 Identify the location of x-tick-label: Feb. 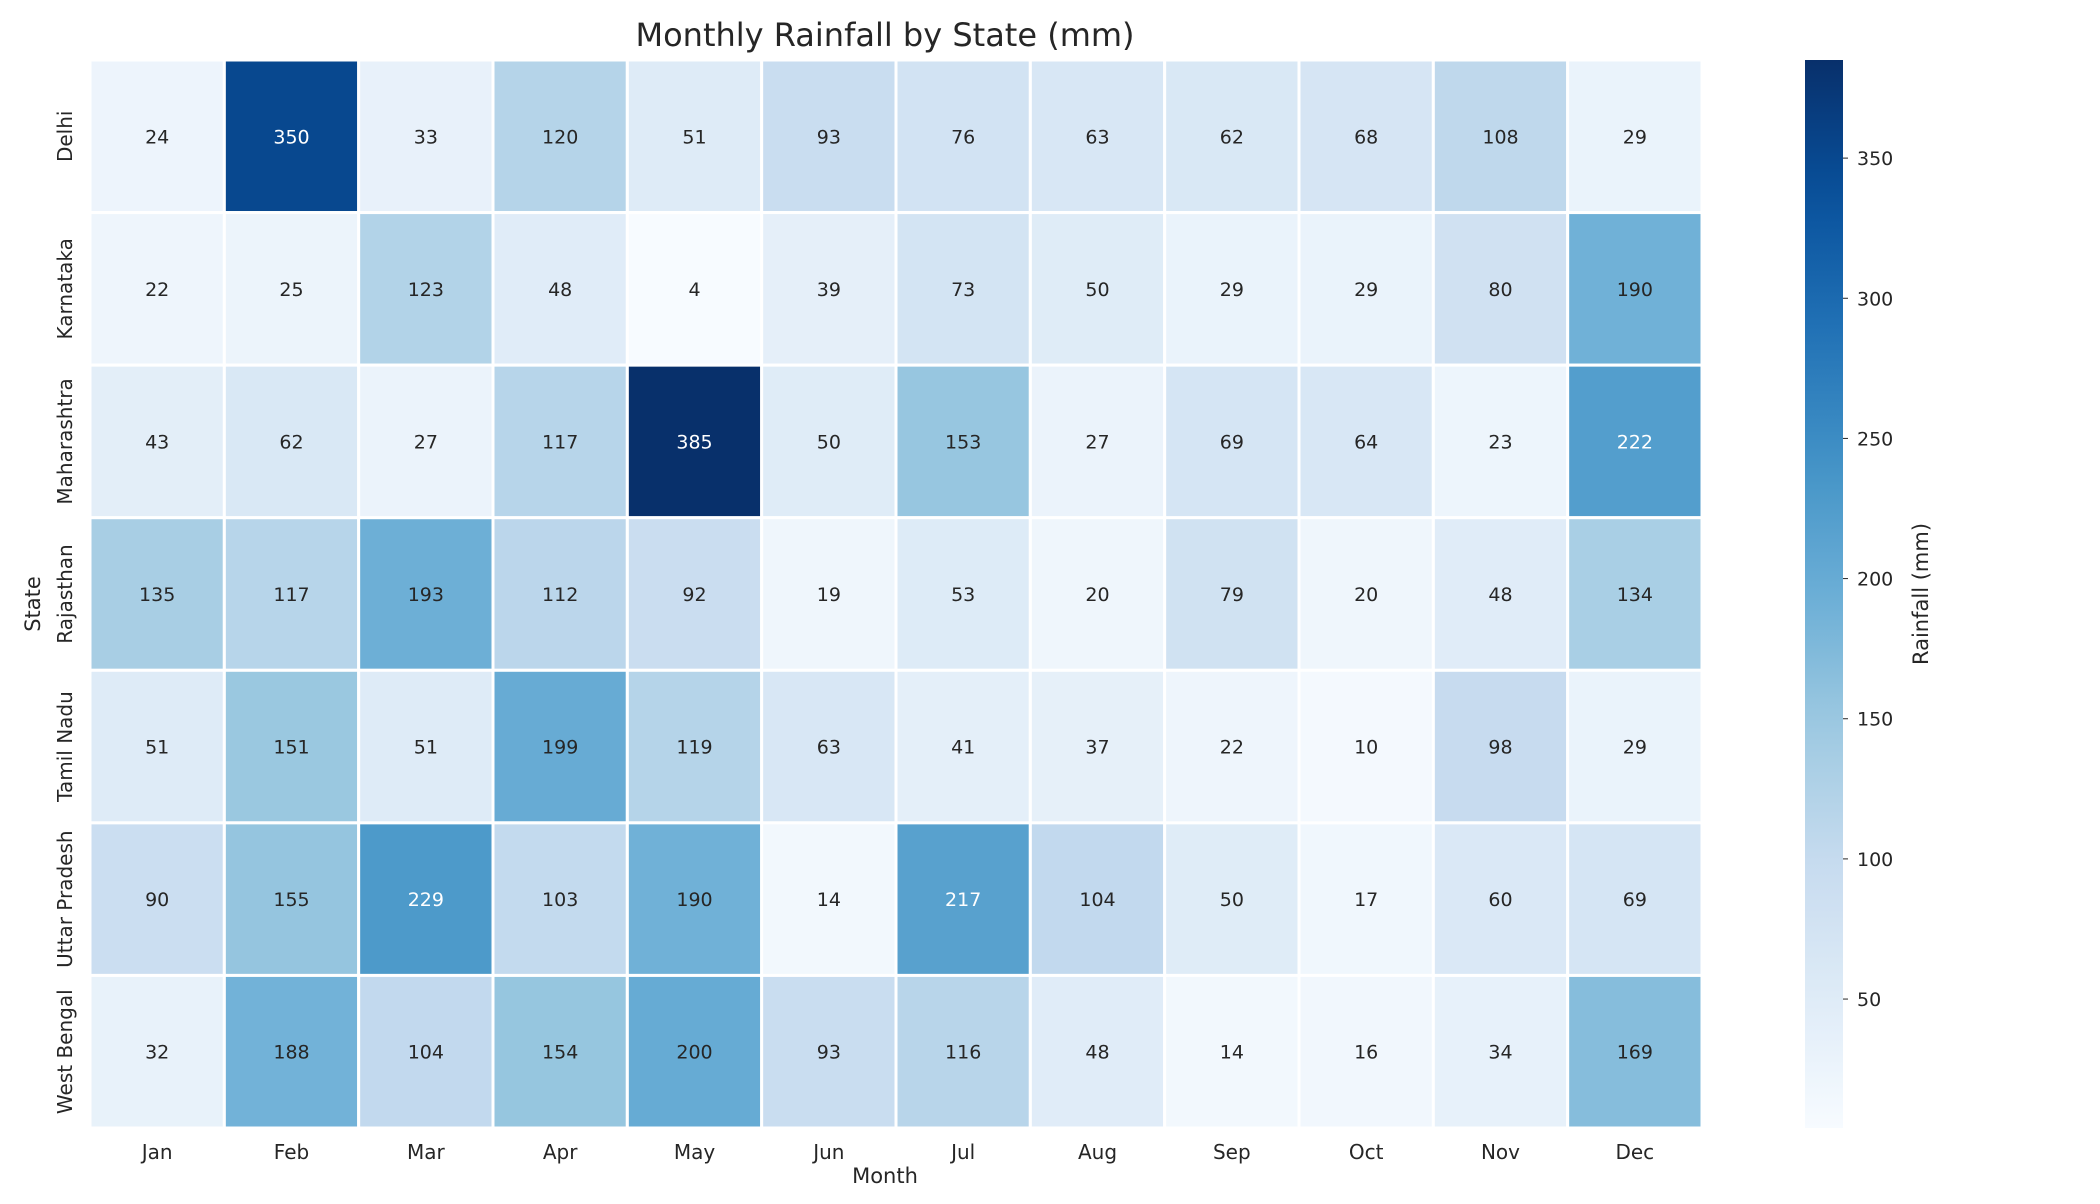
(291, 1152).